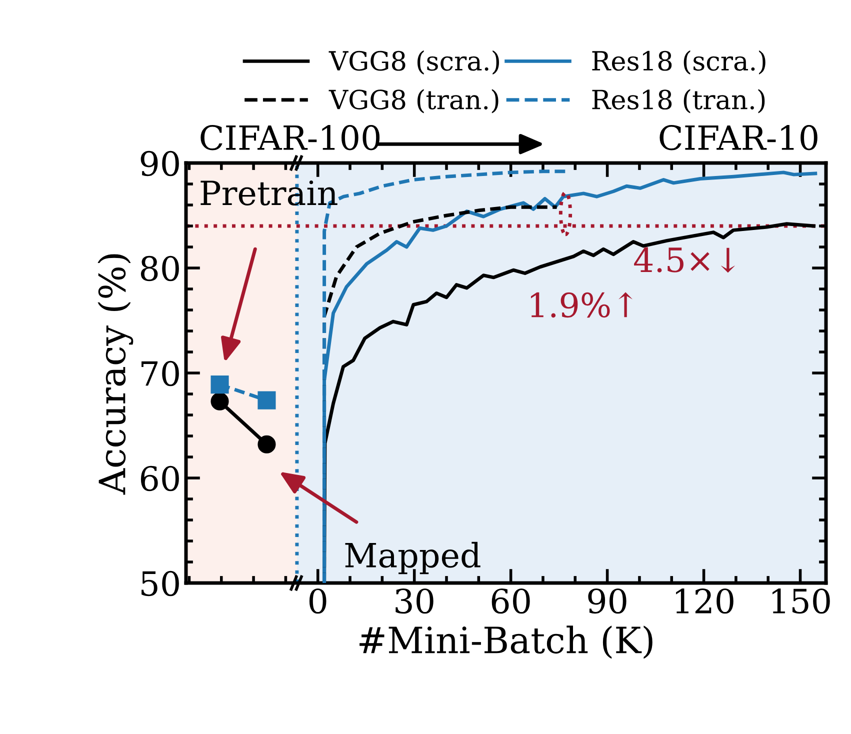 The width and height of the screenshot is (851, 734). Describe the element at coordinates (159, 269) in the screenshot. I see `y-tick-label: 80` at that location.